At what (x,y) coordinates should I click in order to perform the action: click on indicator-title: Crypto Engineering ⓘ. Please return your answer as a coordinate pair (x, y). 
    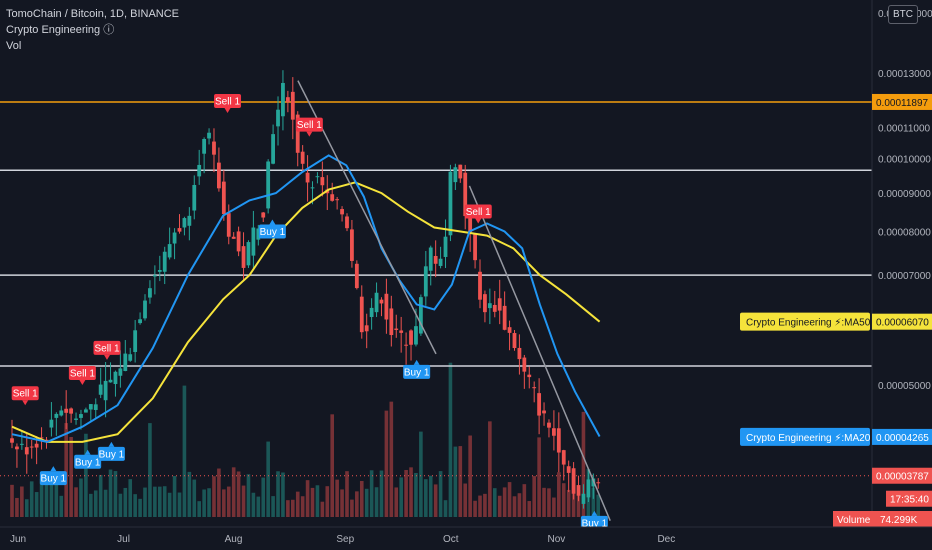
    Looking at the image, I should click on (60, 30).